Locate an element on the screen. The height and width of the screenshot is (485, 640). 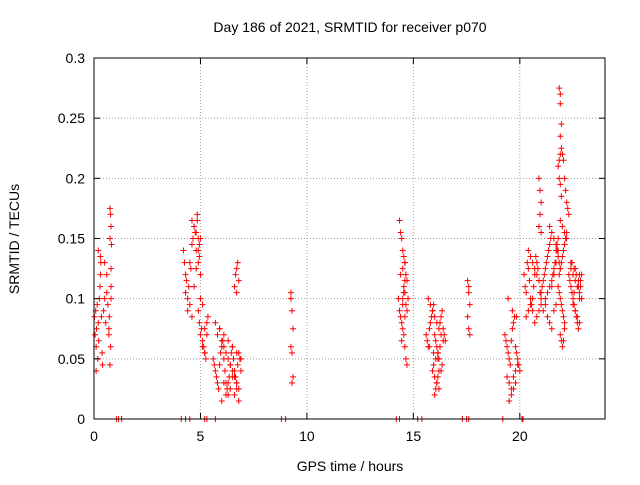
x-tick-label: 10 is located at coordinates (307, 436).